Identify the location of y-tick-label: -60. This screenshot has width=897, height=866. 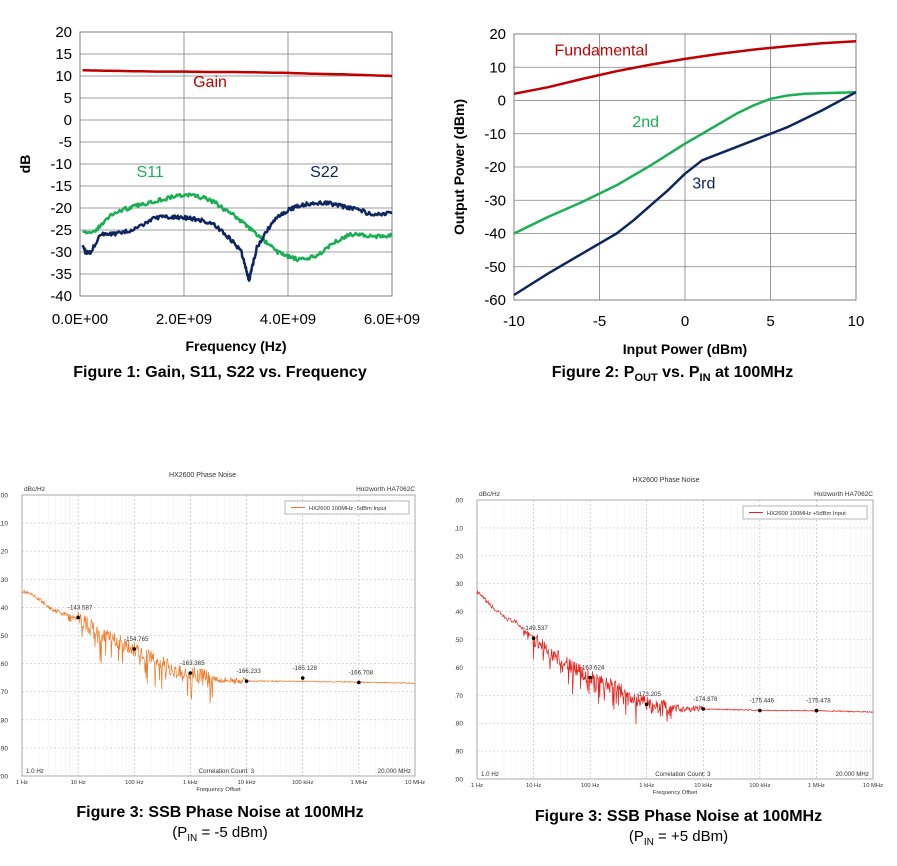
(495, 300).